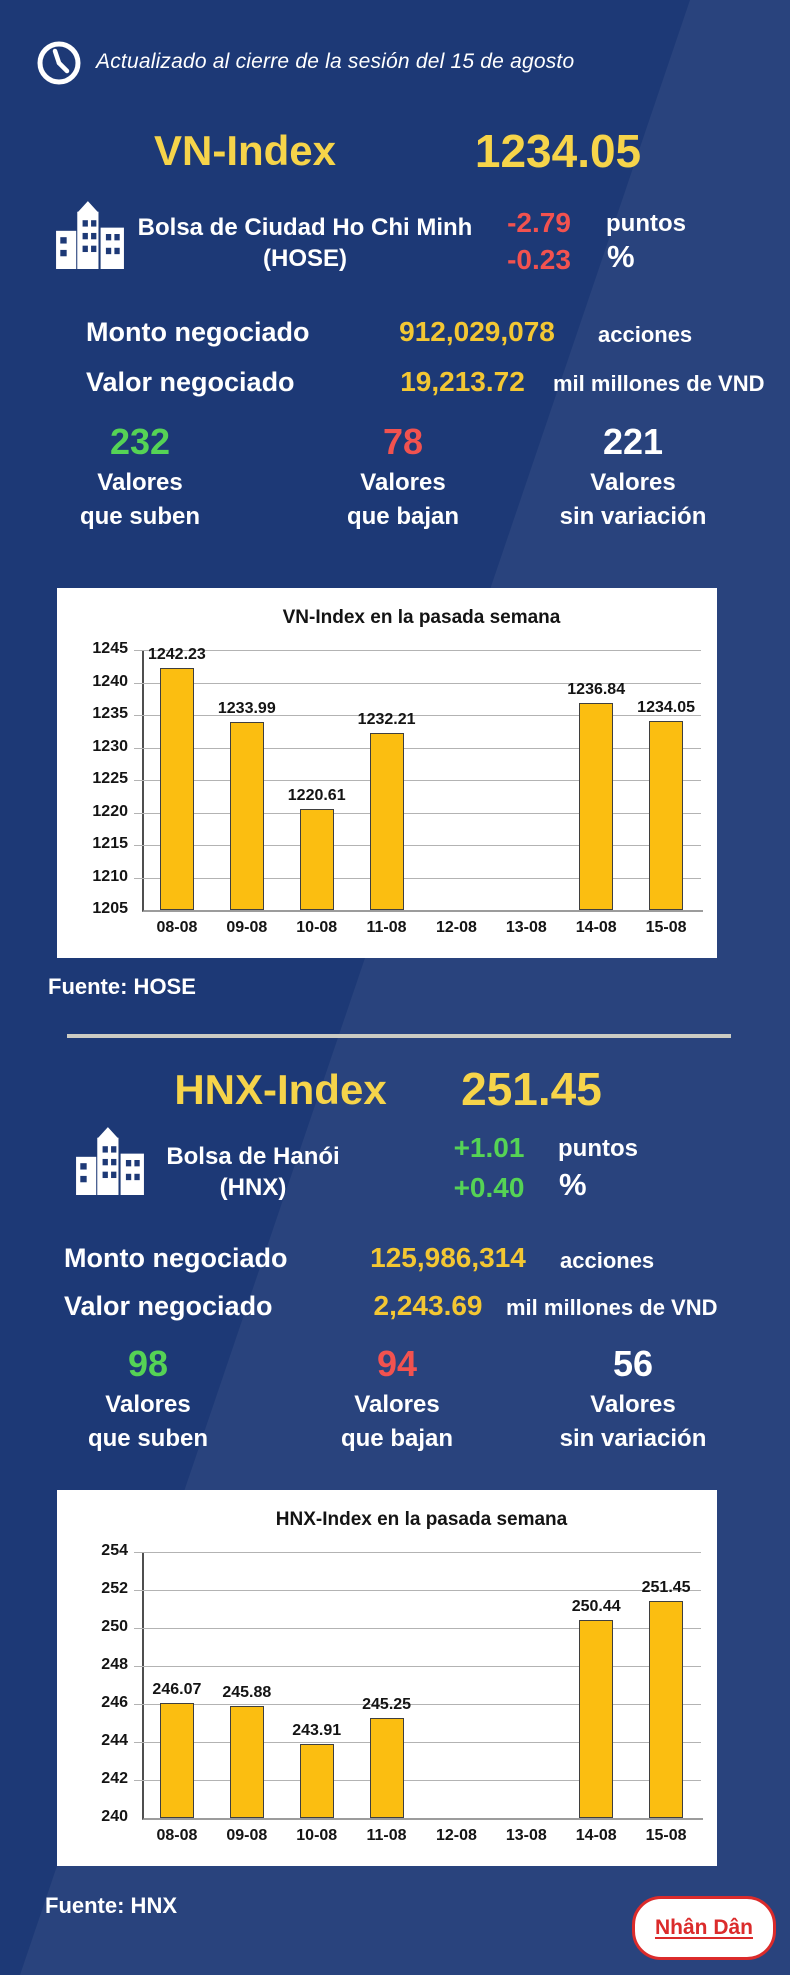 The height and width of the screenshot is (1975, 790). Describe the element at coordinates (176, 654) in the screenshot. I see `chart-bar-value: 1242.23` at that location.